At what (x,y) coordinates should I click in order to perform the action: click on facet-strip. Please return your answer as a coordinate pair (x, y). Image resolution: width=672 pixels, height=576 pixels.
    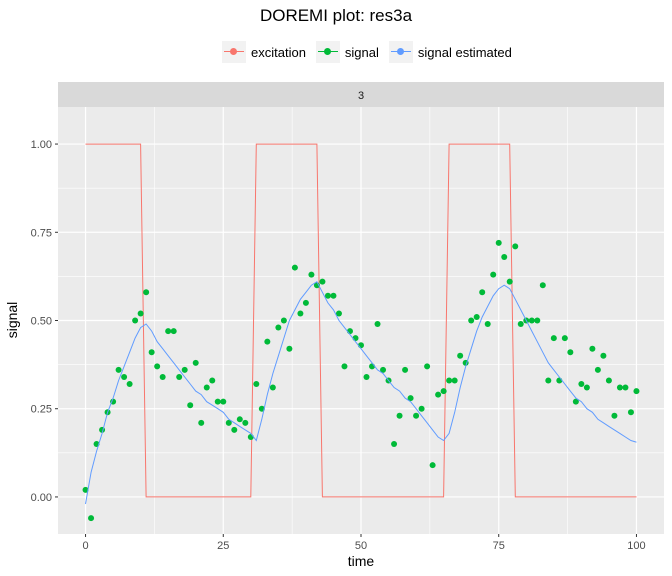
    Looking at the image, I should click on (361, 94).